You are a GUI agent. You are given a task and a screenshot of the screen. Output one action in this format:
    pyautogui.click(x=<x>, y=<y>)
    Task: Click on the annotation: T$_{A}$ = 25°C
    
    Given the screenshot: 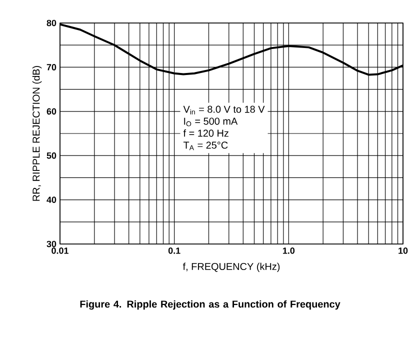 What is the action you would take?
    pyautogui.click(x=205, y=146)
    